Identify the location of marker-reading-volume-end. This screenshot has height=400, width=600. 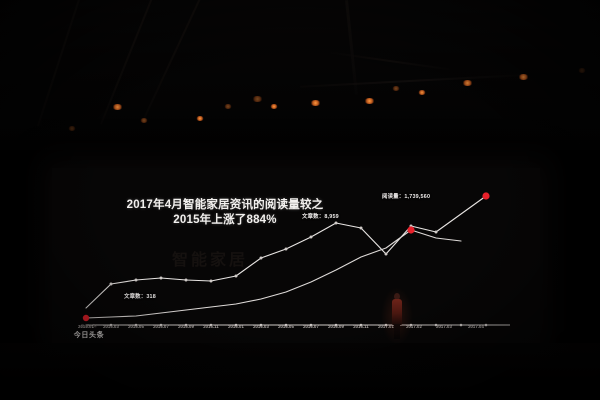
(486, 196).